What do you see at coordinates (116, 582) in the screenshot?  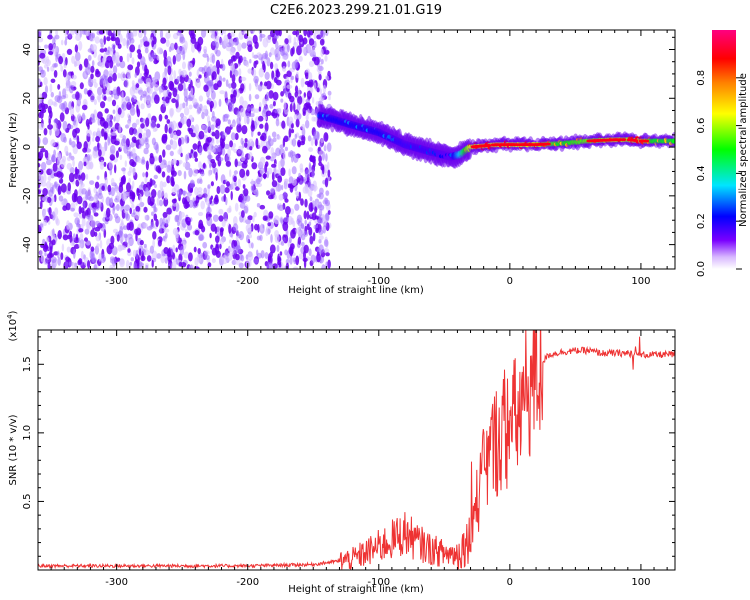 I see `x-tick-label: -300` at bounding box center [116, 582].